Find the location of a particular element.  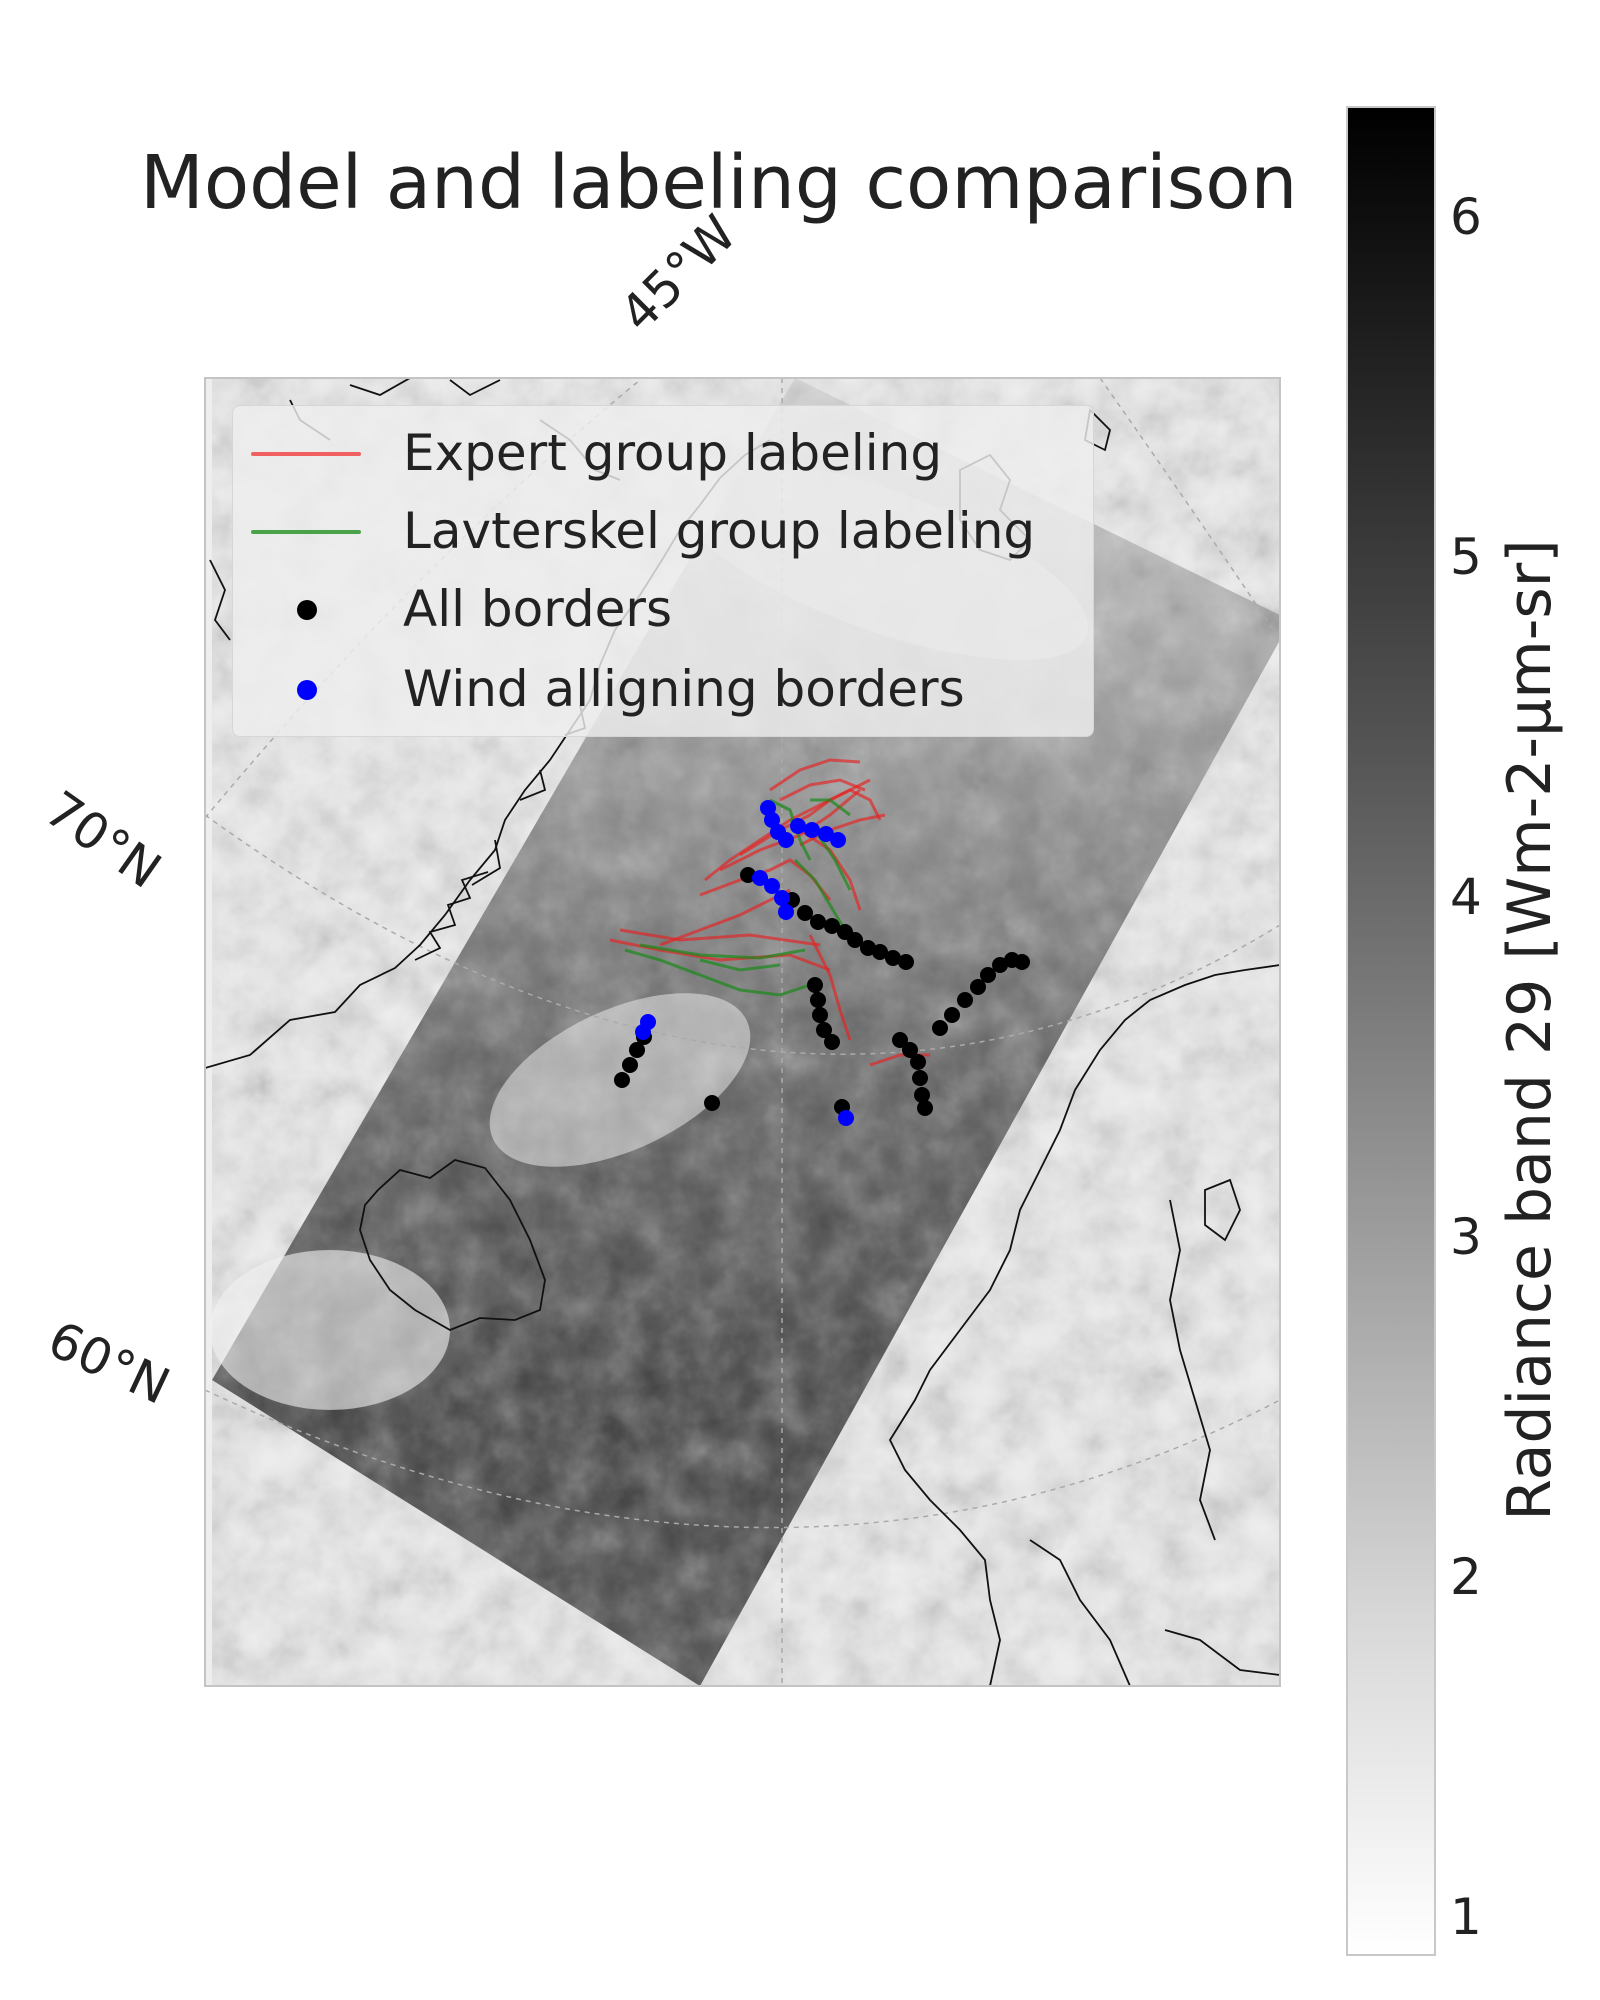

colorbar-tick: 6 is located at coordinates (1466, 217).